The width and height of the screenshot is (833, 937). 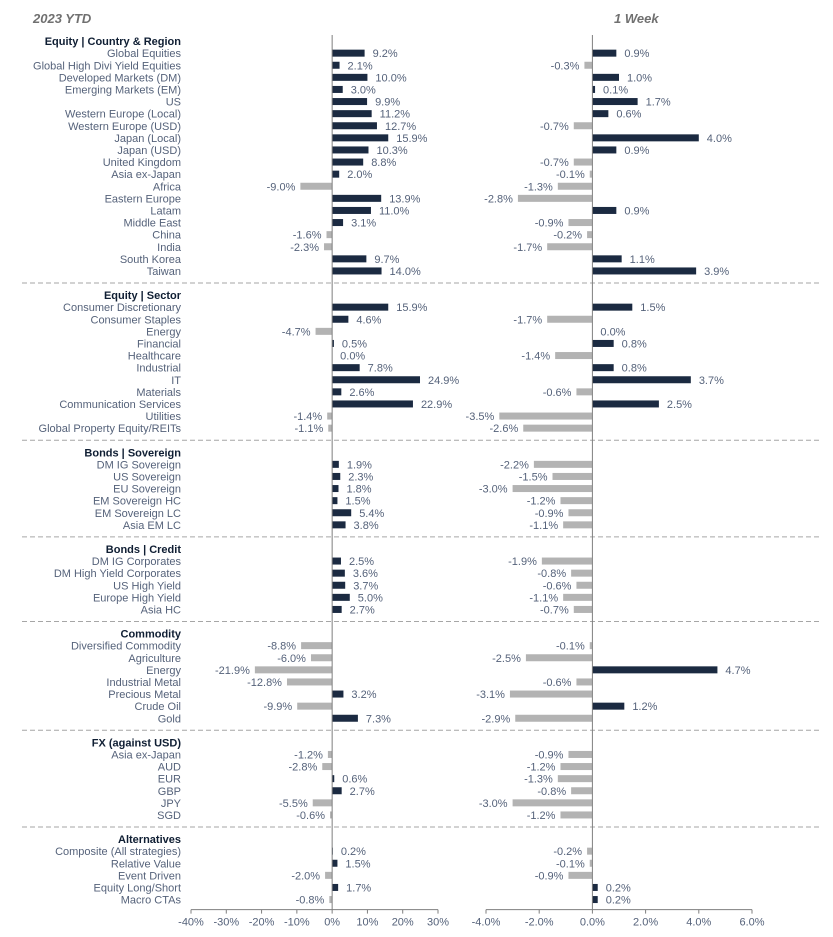 What do you see at coordinates (361, 393) in the screenshot?
I see `ytd-value-label: 2.6%` at bounding box center [361, 393].